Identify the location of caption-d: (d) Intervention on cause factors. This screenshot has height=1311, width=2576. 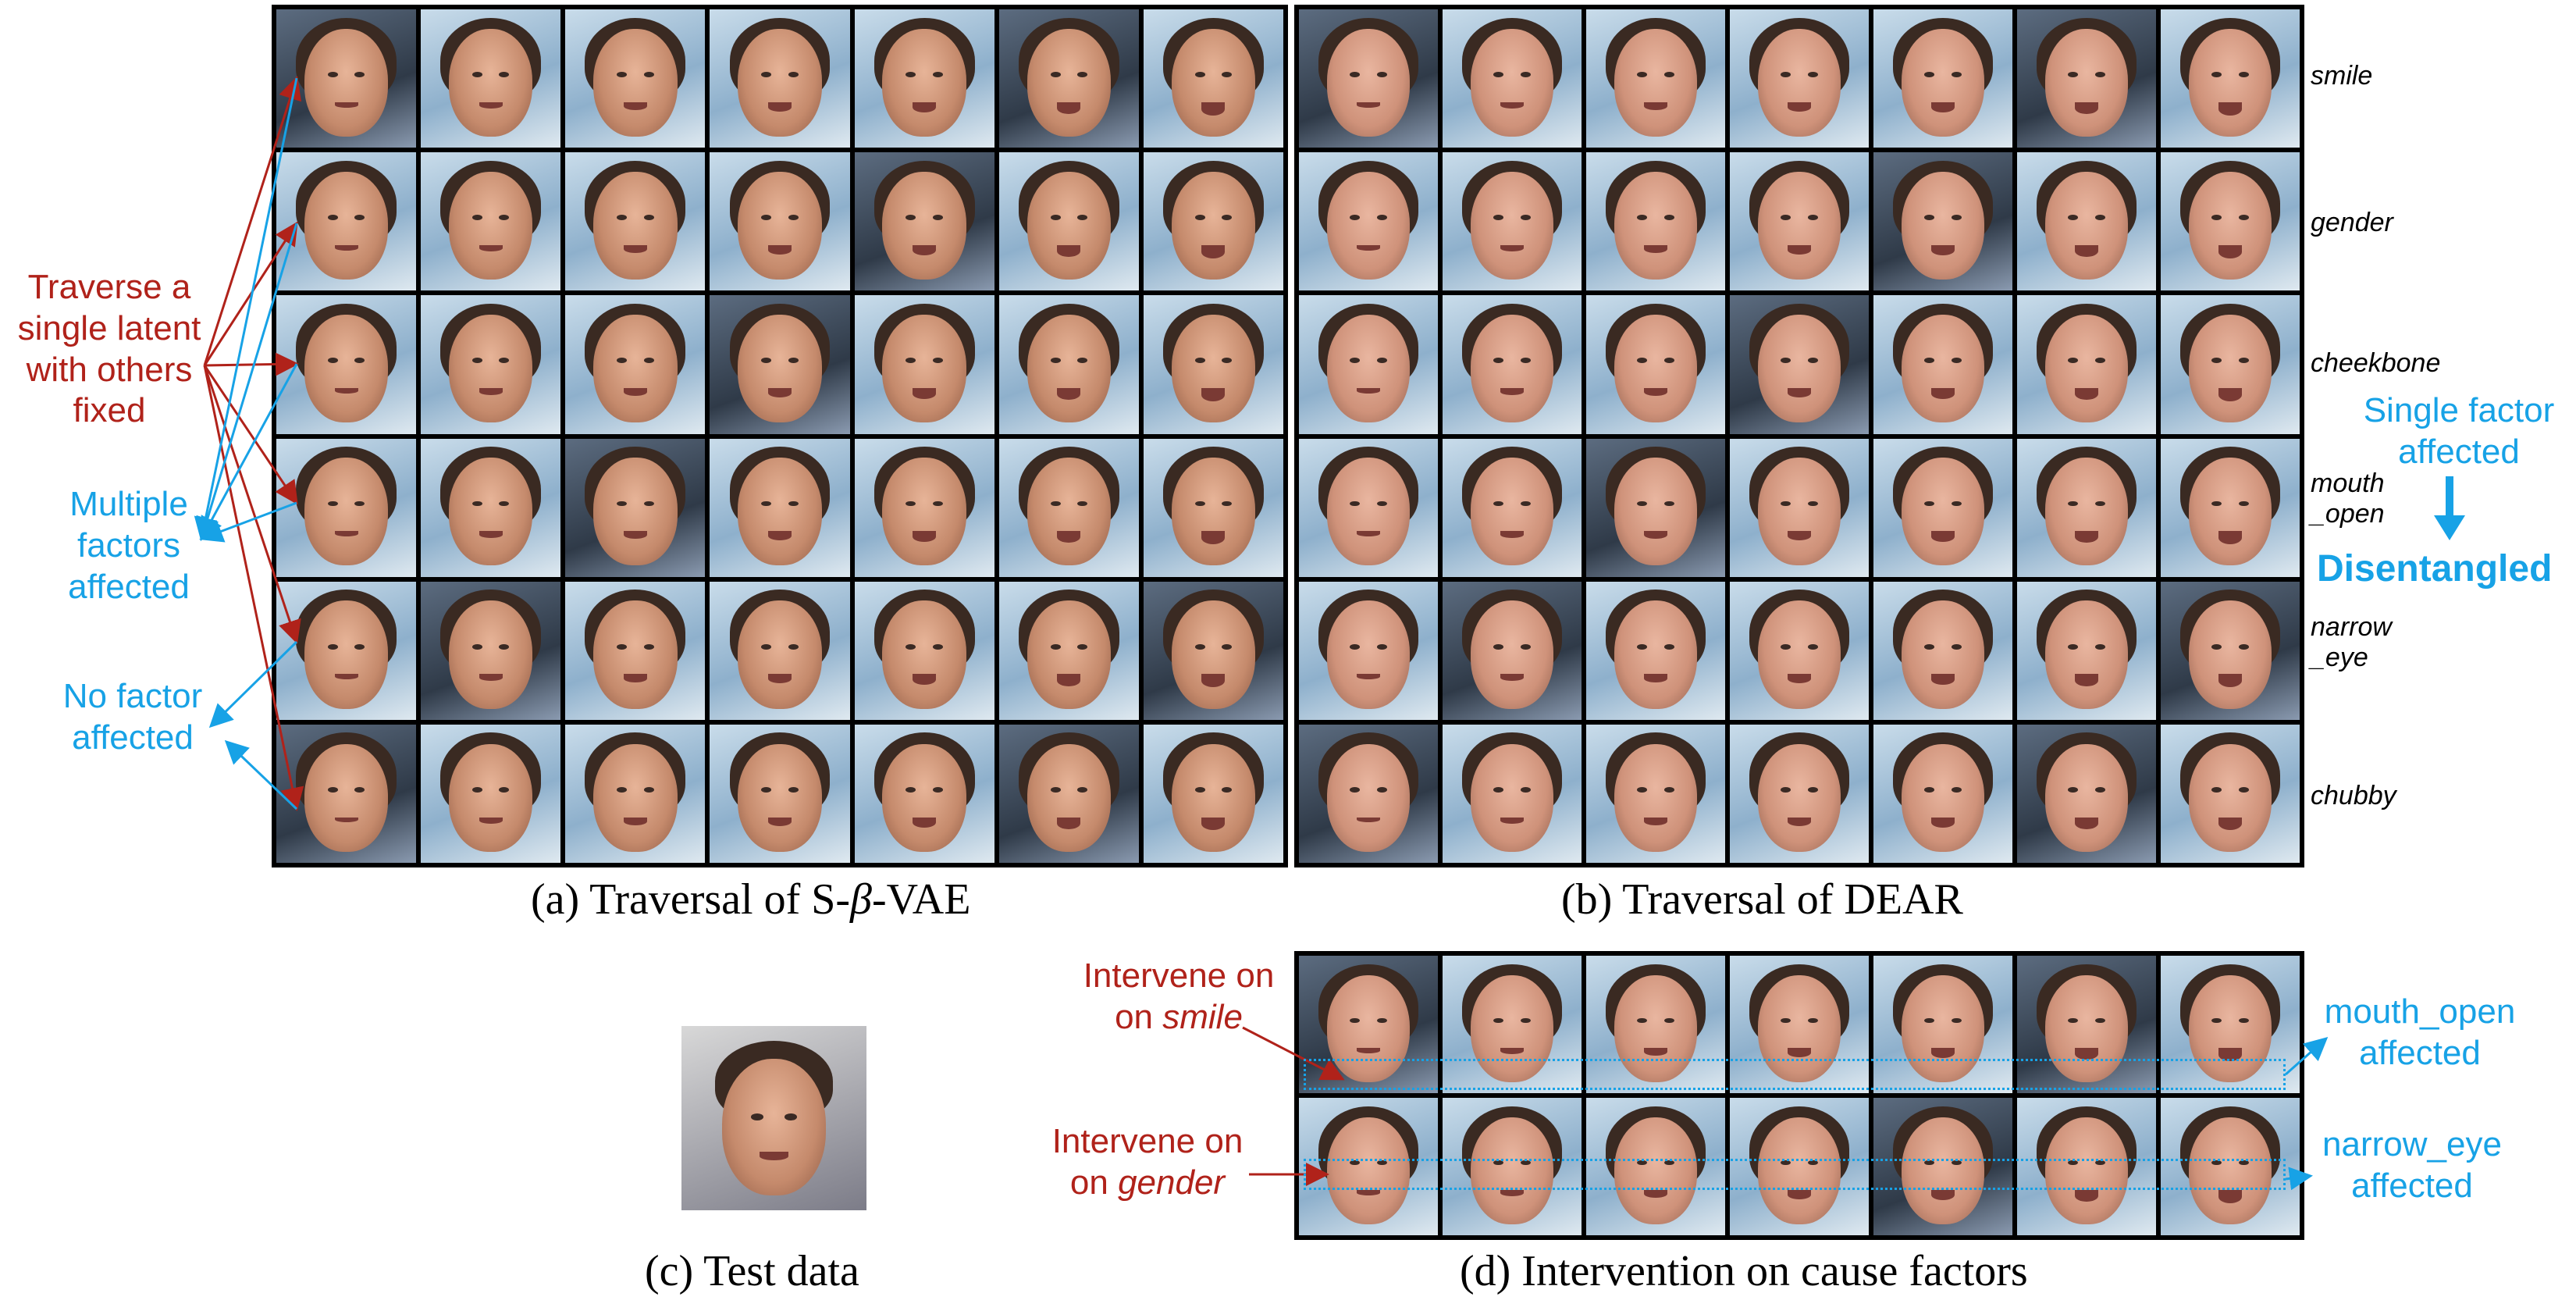
(1744, 1271).